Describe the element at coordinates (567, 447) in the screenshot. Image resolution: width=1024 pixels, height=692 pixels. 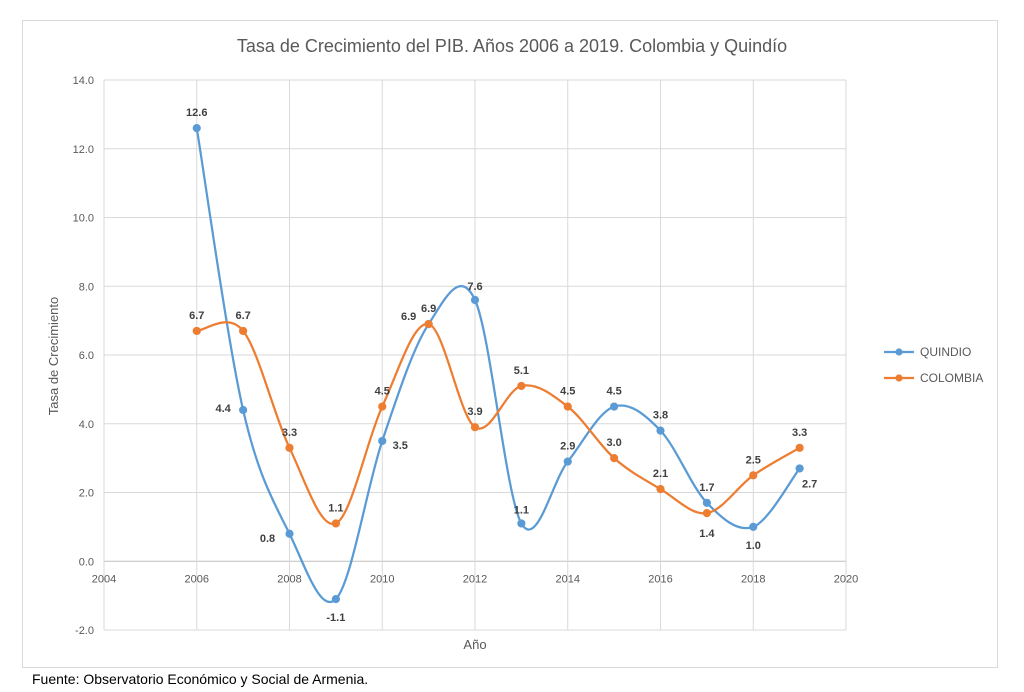
I see `data-label-quindio: 2.9` at that location.